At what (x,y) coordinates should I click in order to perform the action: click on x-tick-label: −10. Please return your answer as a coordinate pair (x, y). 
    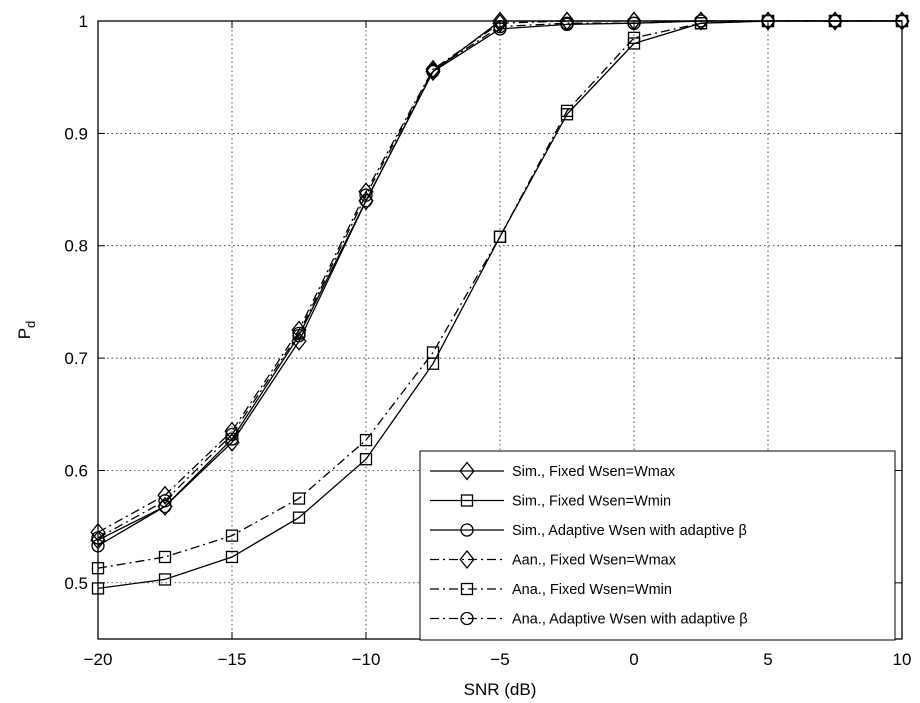
    Looking at the image, I should click on (366, 659).